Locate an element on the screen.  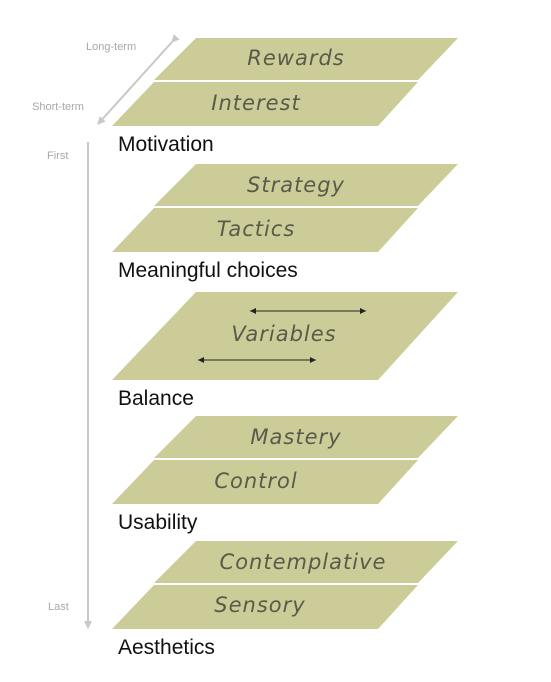
motivation-title: Motivation is located at coordinates (166, 144).